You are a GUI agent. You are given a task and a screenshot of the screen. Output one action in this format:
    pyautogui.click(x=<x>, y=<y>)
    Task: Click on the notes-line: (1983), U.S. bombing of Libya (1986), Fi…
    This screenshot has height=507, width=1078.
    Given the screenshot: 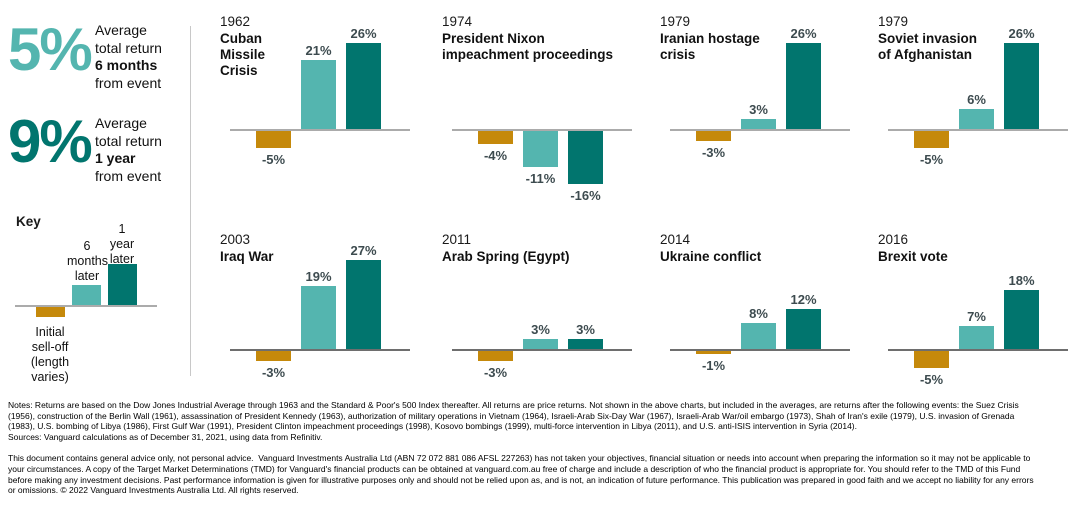 What is the action you would take?
    pyautogui.click(x=432, y=426)
    